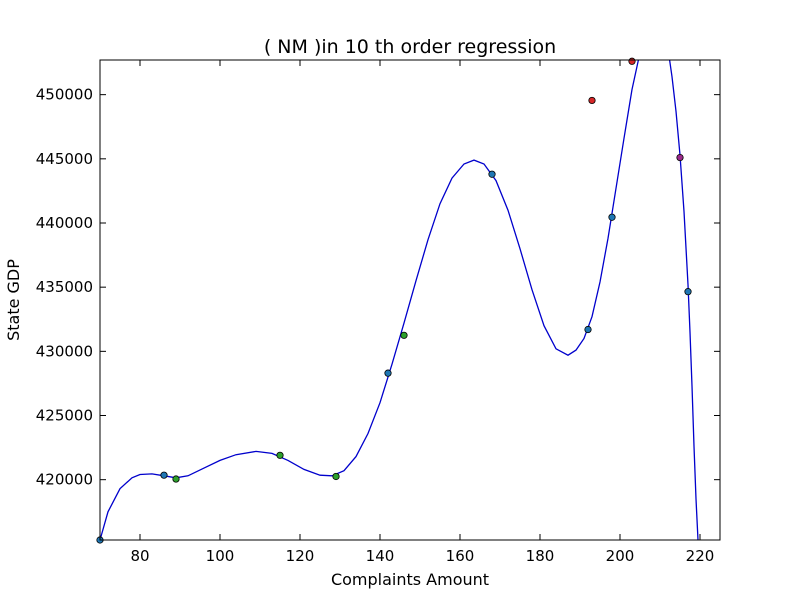 This screenshot has height=604, width=800. Describe the element at coordinates (64, 480) in the screenshot. I see `y-tick-label: 420000` at that location.